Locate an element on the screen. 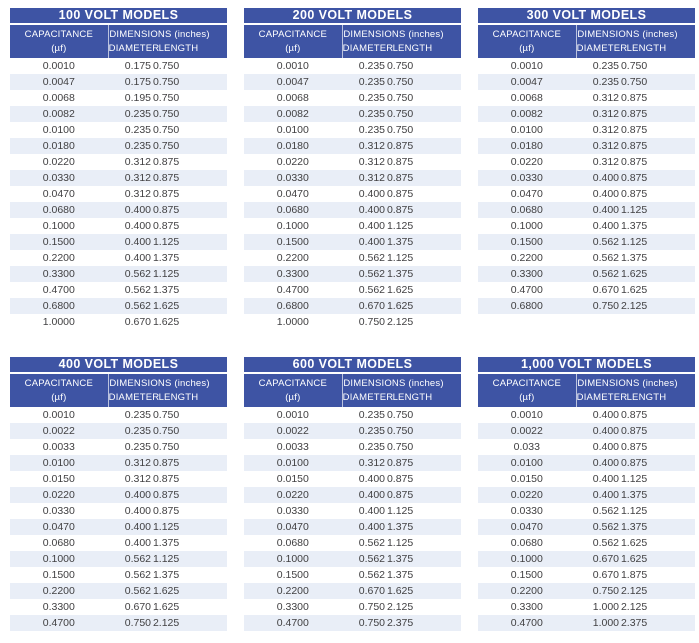  table-row: 0.3300 0.750 2.125 is located at coordinates (352, 607).